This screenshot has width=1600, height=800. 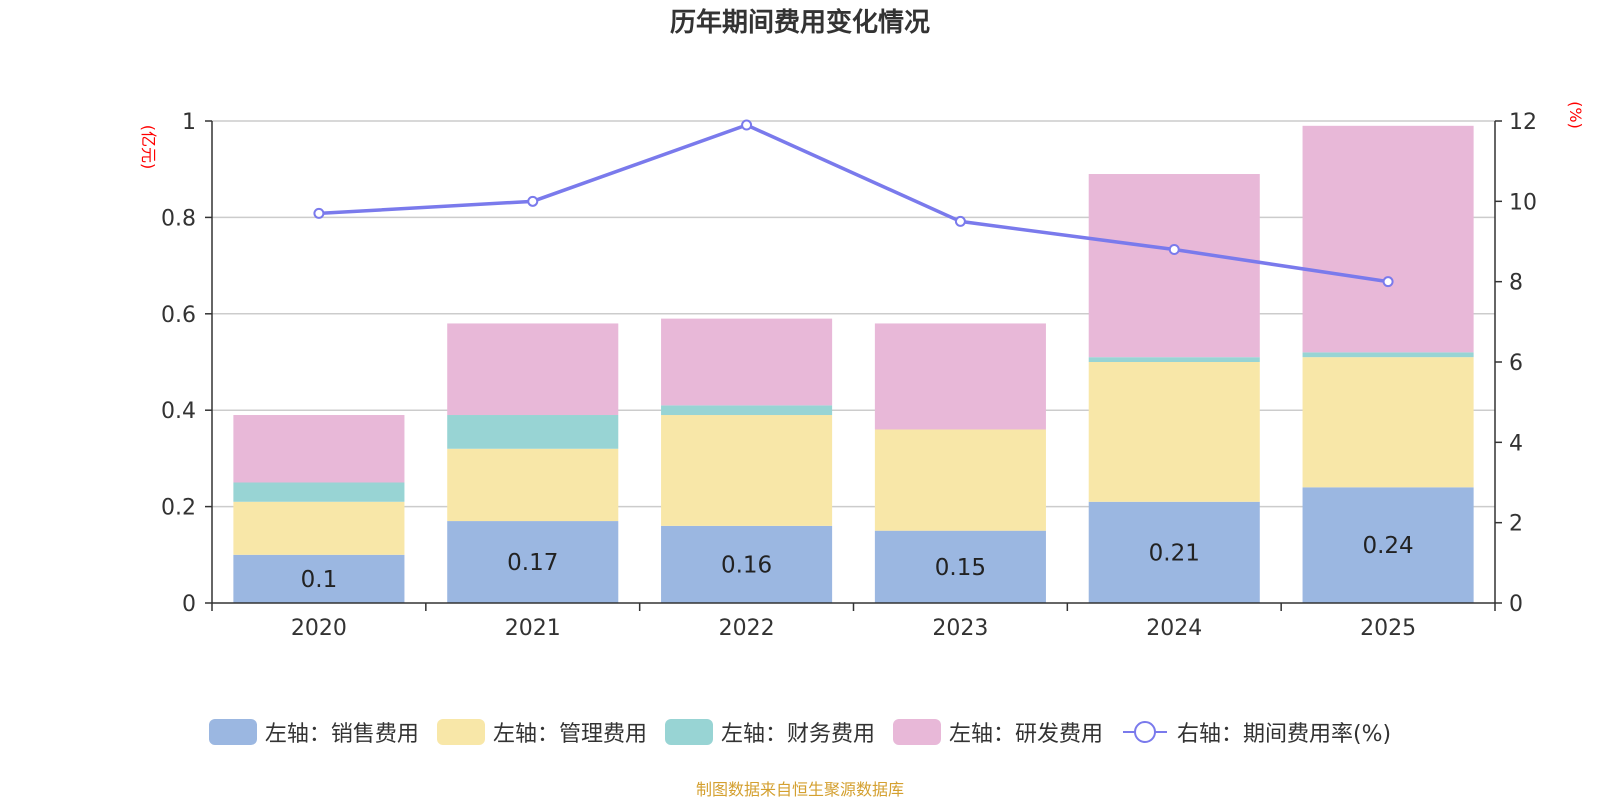 I want to click on chart-title: 历年期间费用变化情况, so click(x=799, y=23).